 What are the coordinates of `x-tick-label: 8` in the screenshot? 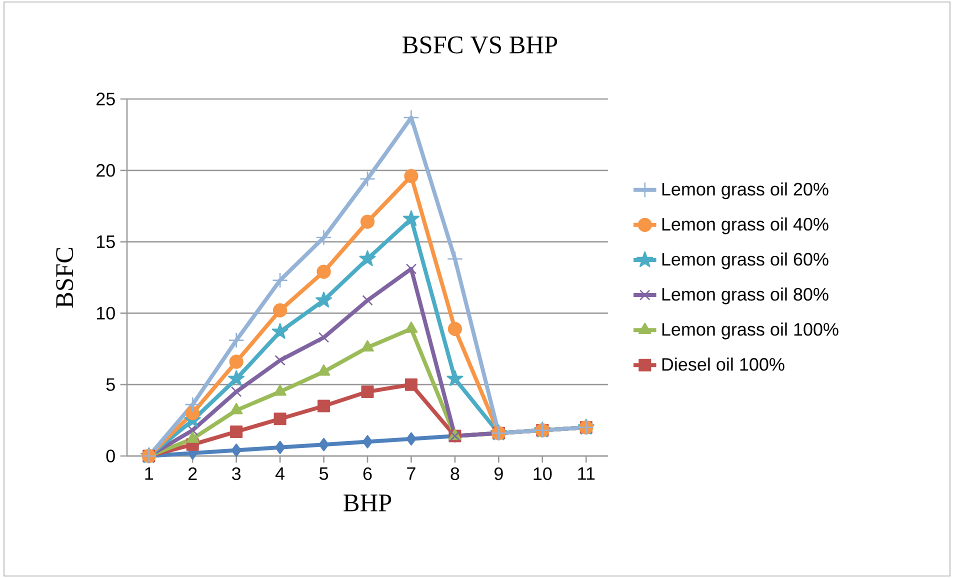 It's located at (455, 473).